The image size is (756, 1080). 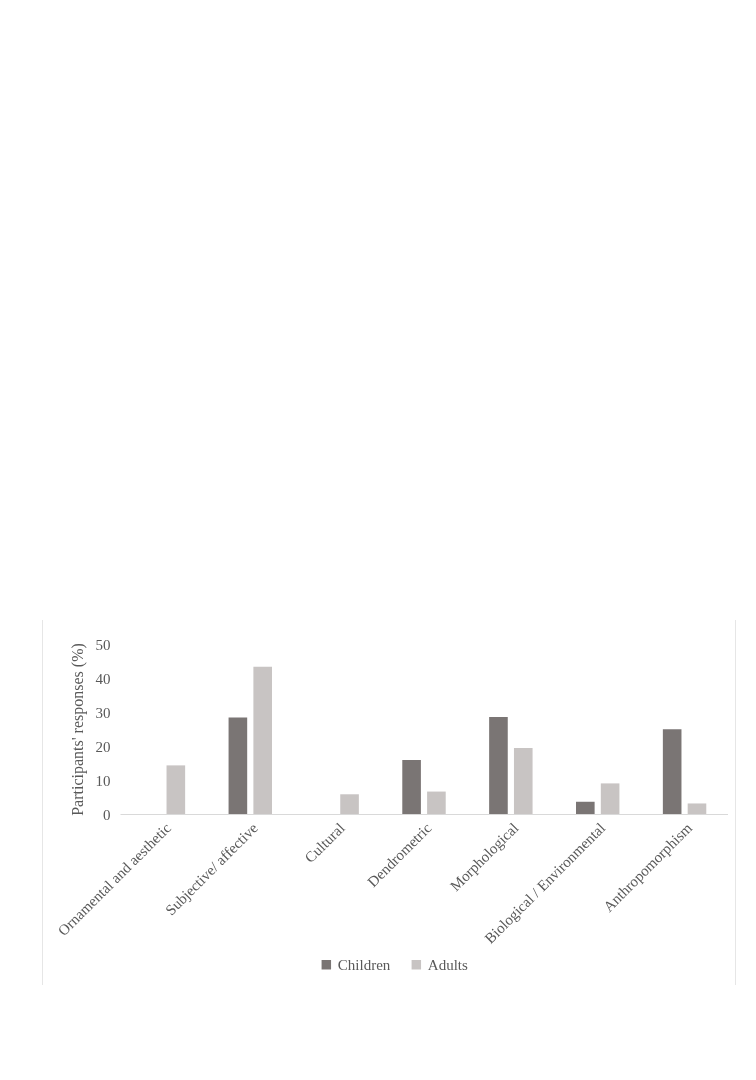 I want to click on y-axis-title: Participants' responses (%), so click(x=77, y=729).